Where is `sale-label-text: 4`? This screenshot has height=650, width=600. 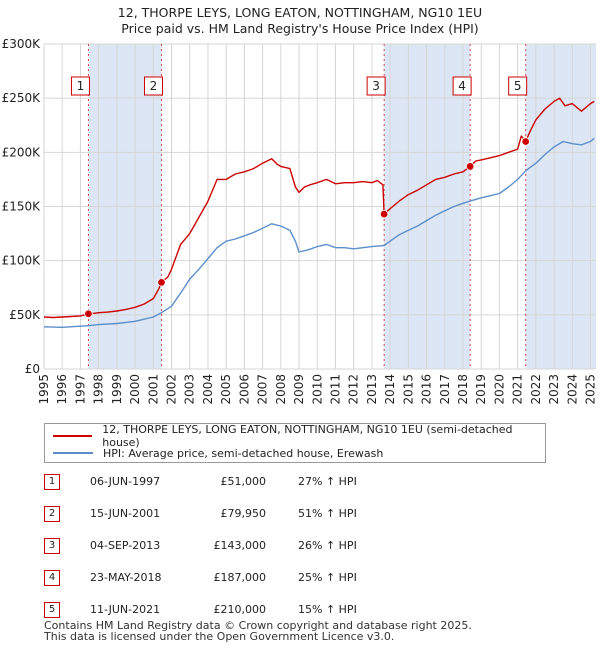 sale-label-text: 4 is located at coordinates (462, 86).